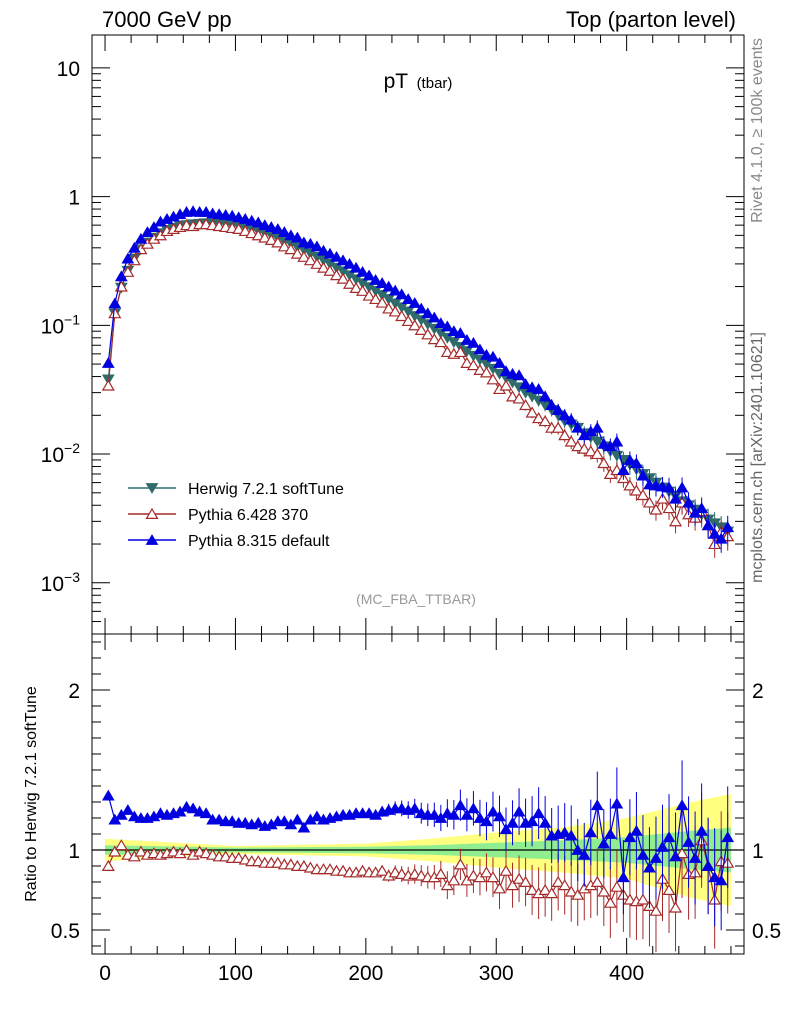 The width and height of the screenshot is (786, 1024). I want to click on legend-marker, so click(152, 539).